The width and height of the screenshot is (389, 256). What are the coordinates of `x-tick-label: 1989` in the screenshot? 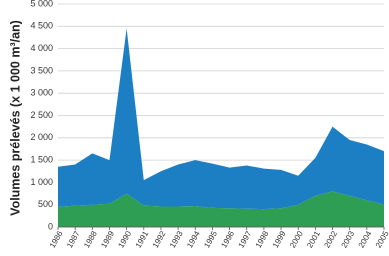 It's located at (107, 239).